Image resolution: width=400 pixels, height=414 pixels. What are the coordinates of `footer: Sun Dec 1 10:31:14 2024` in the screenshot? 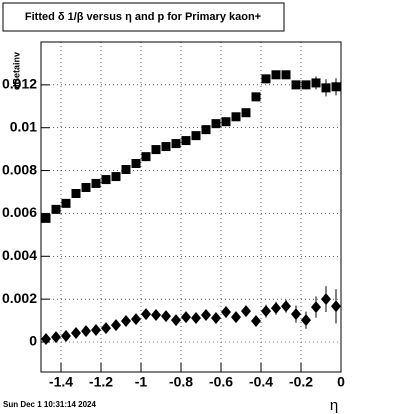 It's located at (49, 404).